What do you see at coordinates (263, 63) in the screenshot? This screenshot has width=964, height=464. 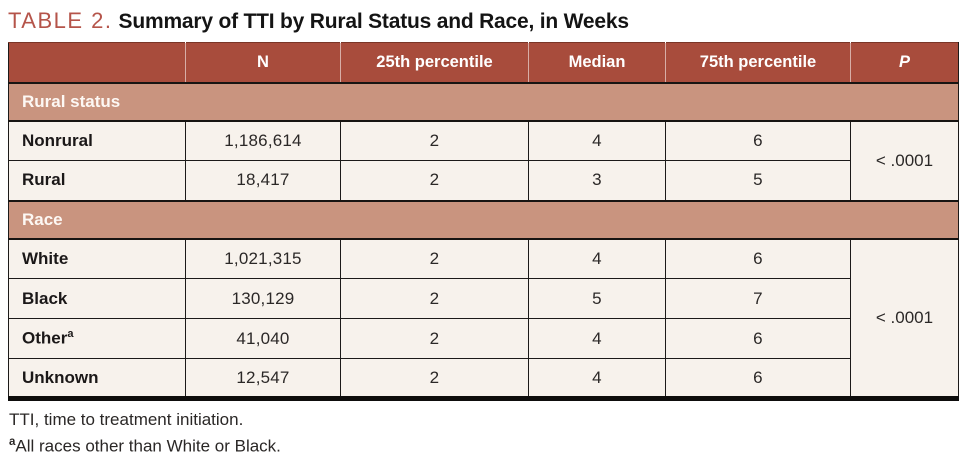 I see `header-cell-n: N` at bounding box center [263, 63].